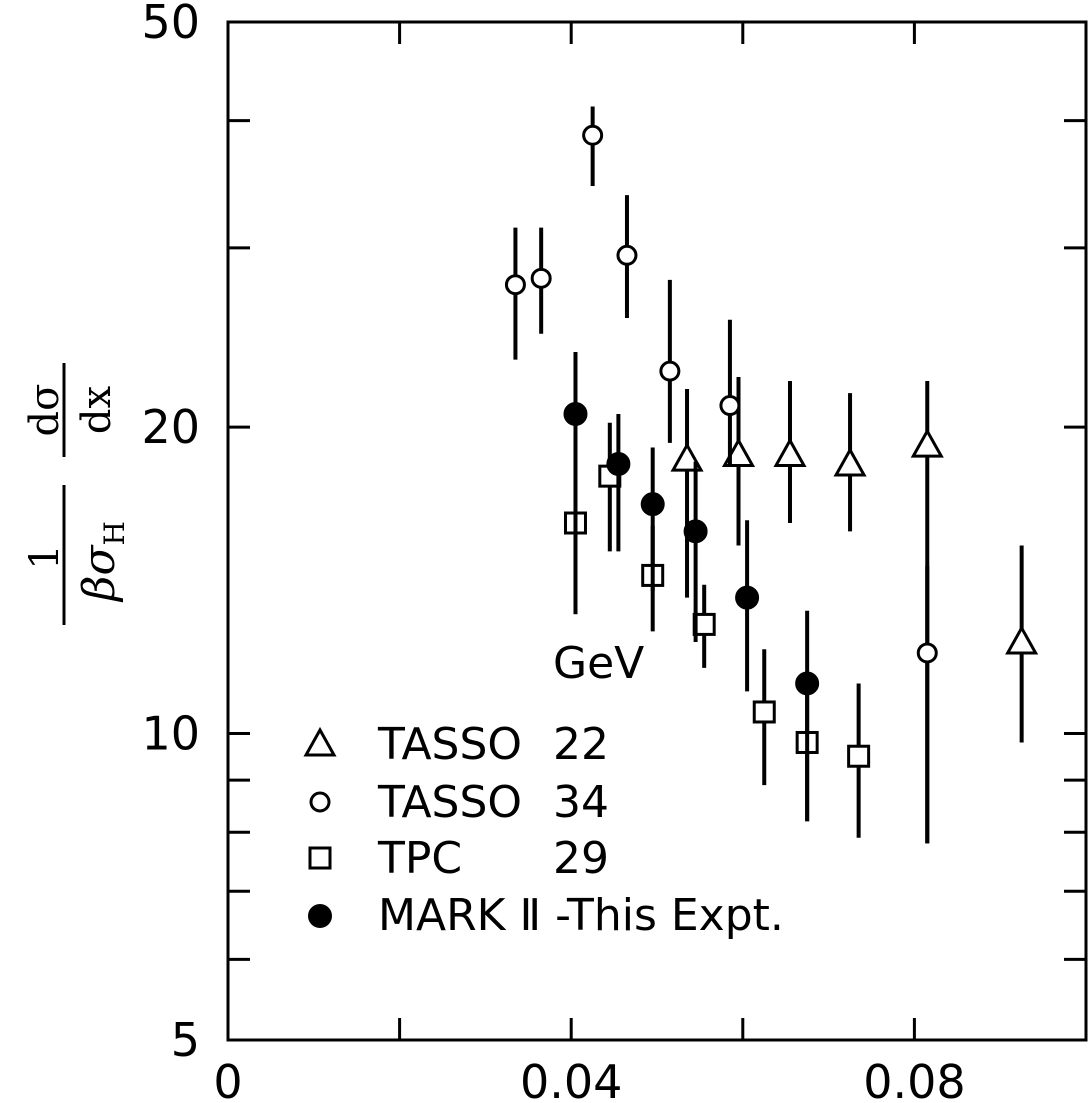 Image resolution: width=1090 pixels, height=1103 pixels. Describe the element at coordinates (449, 802) in the screenshot. I see `legend-series-name-2: TASSO` at that location.